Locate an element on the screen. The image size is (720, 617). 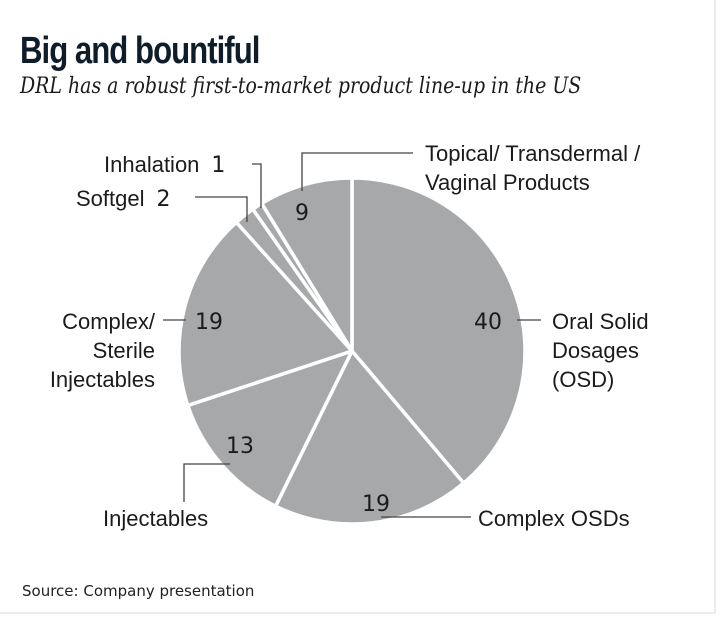
category-label-softgel: Softgel 2 is located at coordinates (123, 199).